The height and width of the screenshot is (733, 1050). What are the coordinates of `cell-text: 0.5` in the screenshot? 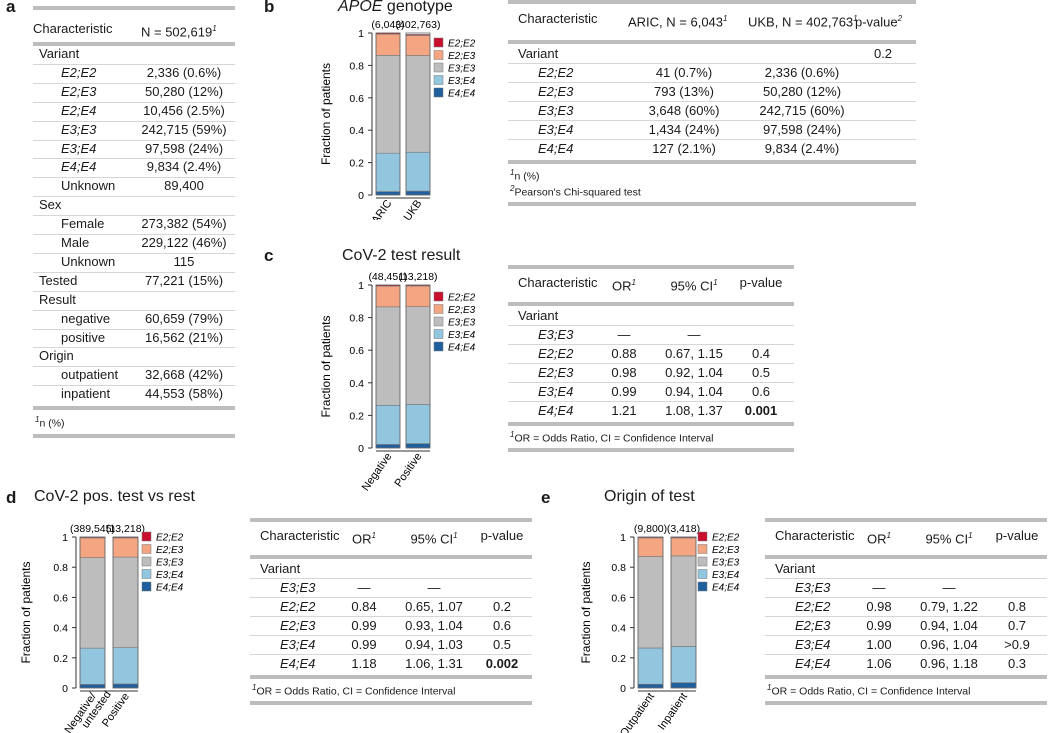 It's located at (761, 372).